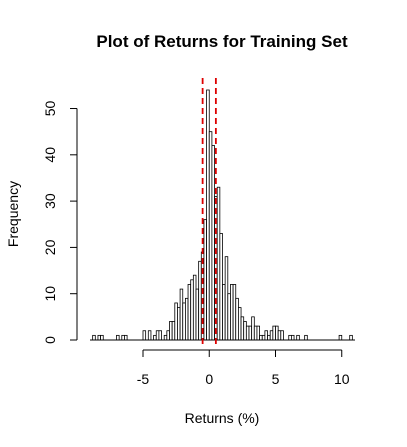 Image resolution: width=407 pixels, height=447 pixels. I want to click on x-tick-label: -5, so click(143, 379).